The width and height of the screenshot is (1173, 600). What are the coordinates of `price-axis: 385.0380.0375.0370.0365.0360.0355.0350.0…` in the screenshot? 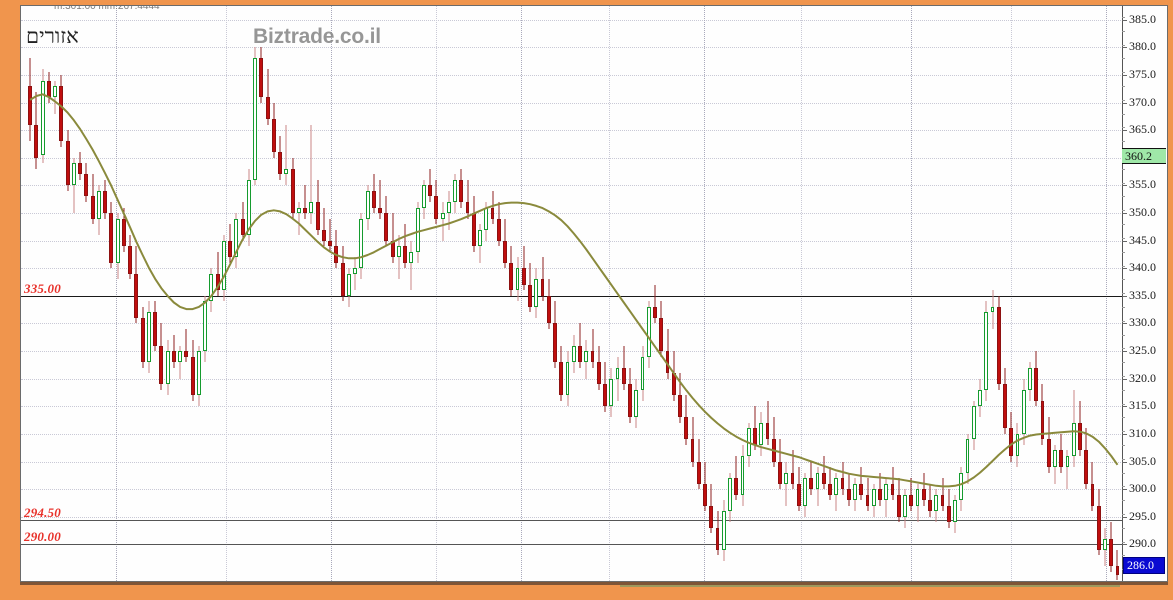 It's located at (1145, 293).